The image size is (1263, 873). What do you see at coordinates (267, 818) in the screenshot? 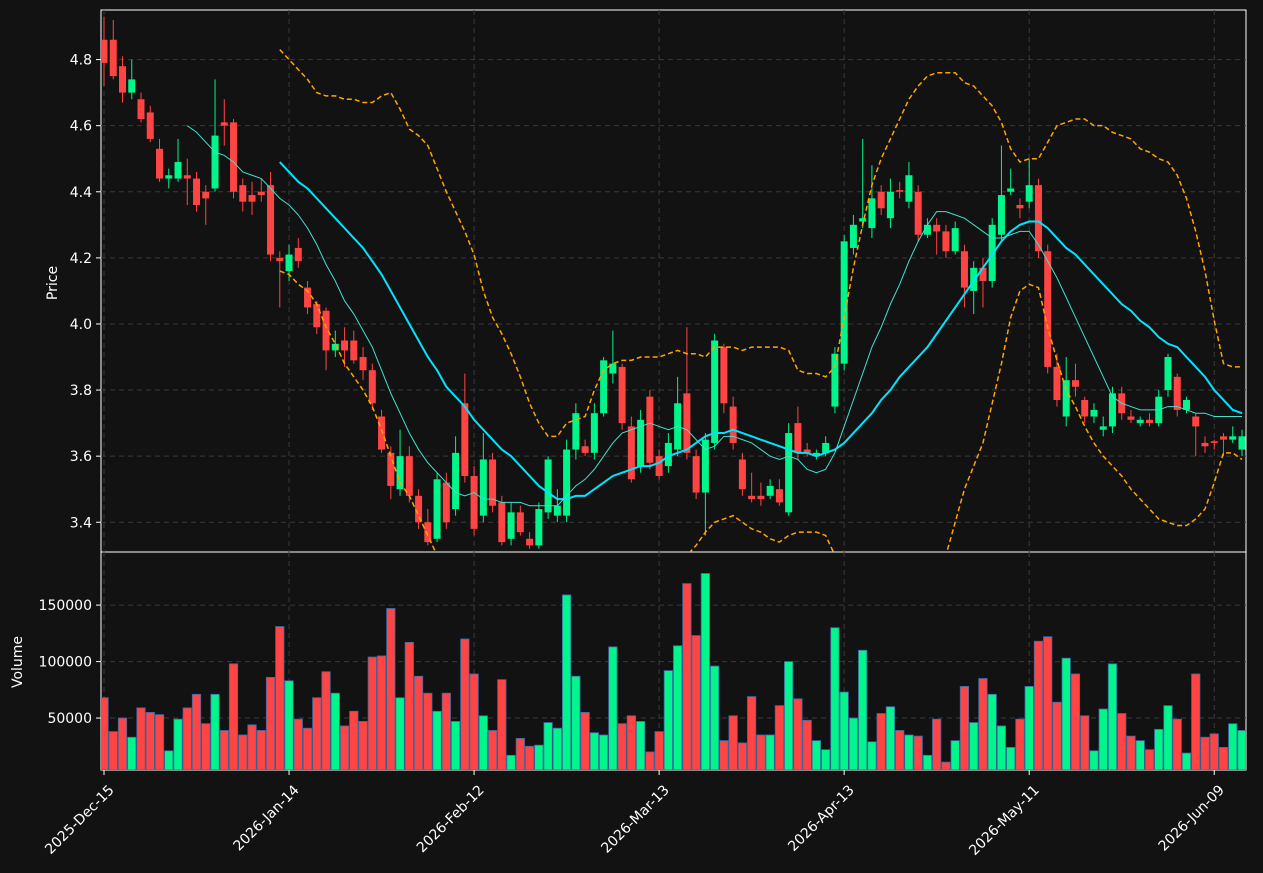
I see `x-tick-label: 2026-Jan-14` at bounding box center [267, 818].